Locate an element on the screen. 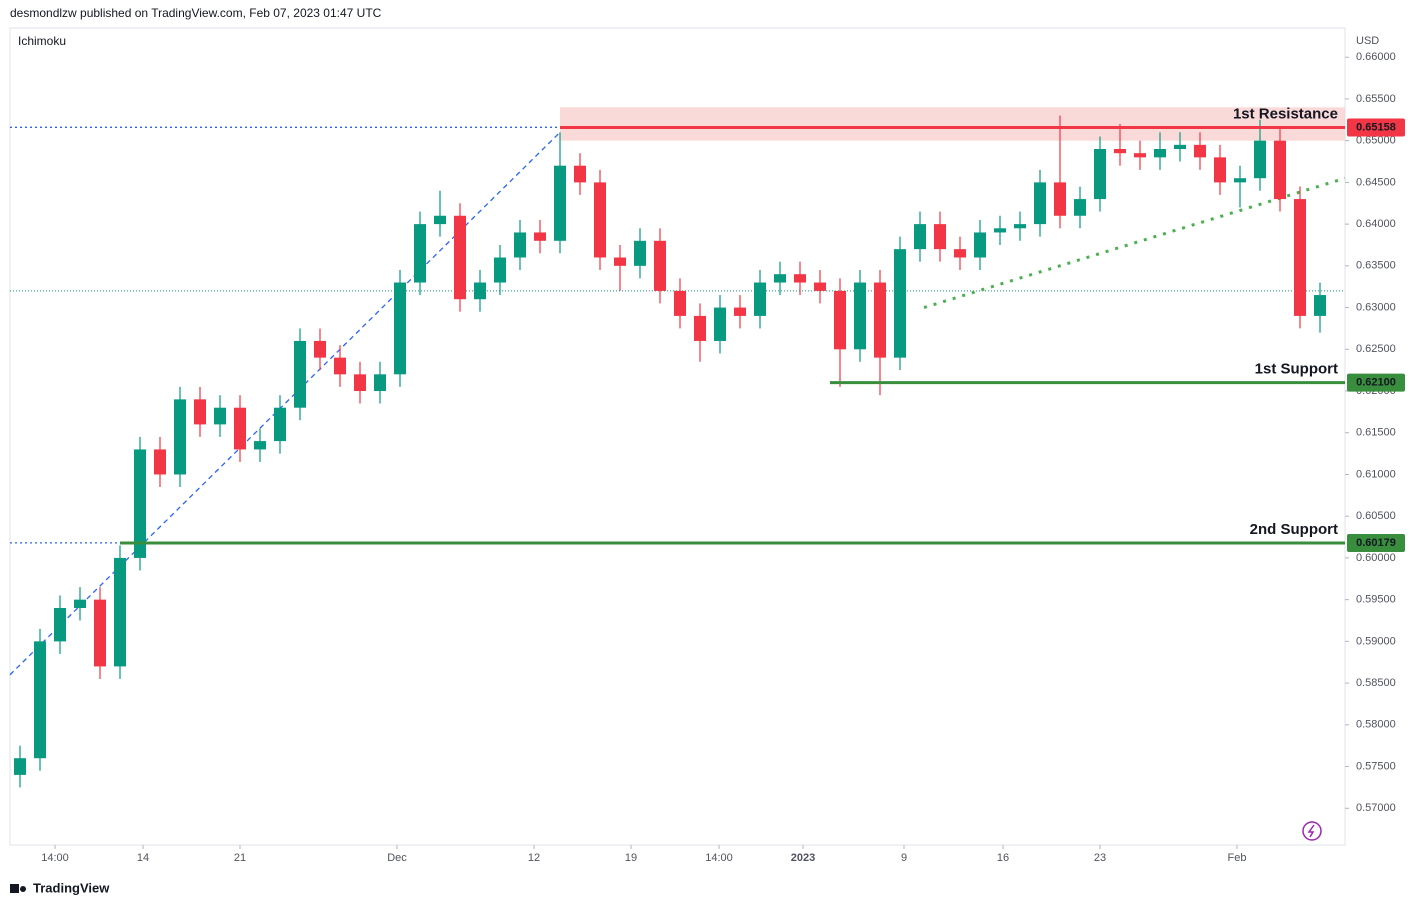  price-tag-label: 0.62100 is located at coordinates (1376, 383).